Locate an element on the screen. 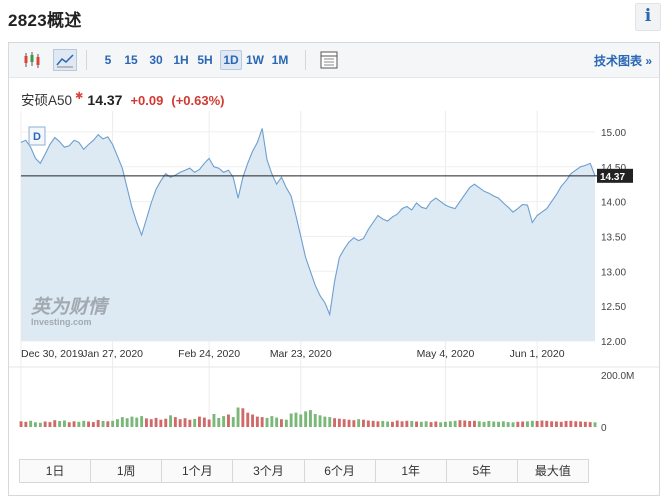  range-1m: 1个月 is located at coordinates (198, 471).